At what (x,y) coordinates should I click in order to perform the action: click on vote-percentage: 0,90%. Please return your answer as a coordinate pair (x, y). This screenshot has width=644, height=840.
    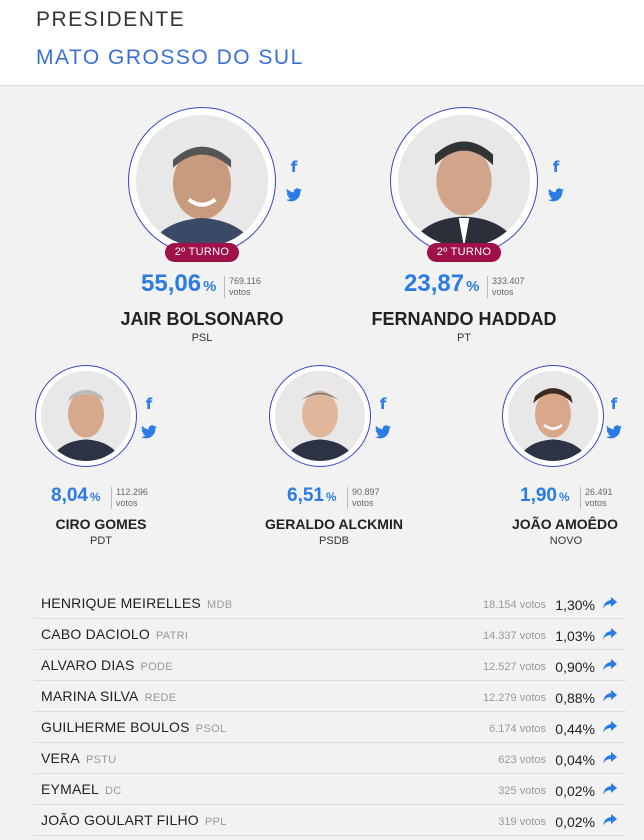
    Looking at the image, I should click on (575, 667).